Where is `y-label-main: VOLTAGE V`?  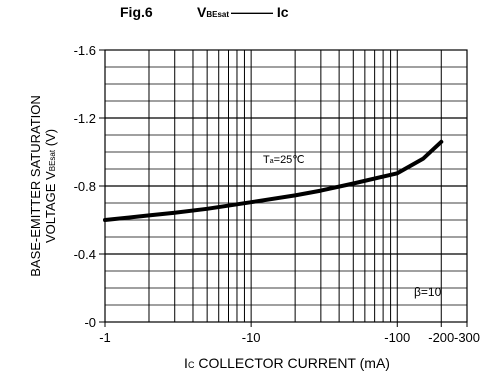
y-label-main: VOLTAGE V is located at coordinates (50, 207).